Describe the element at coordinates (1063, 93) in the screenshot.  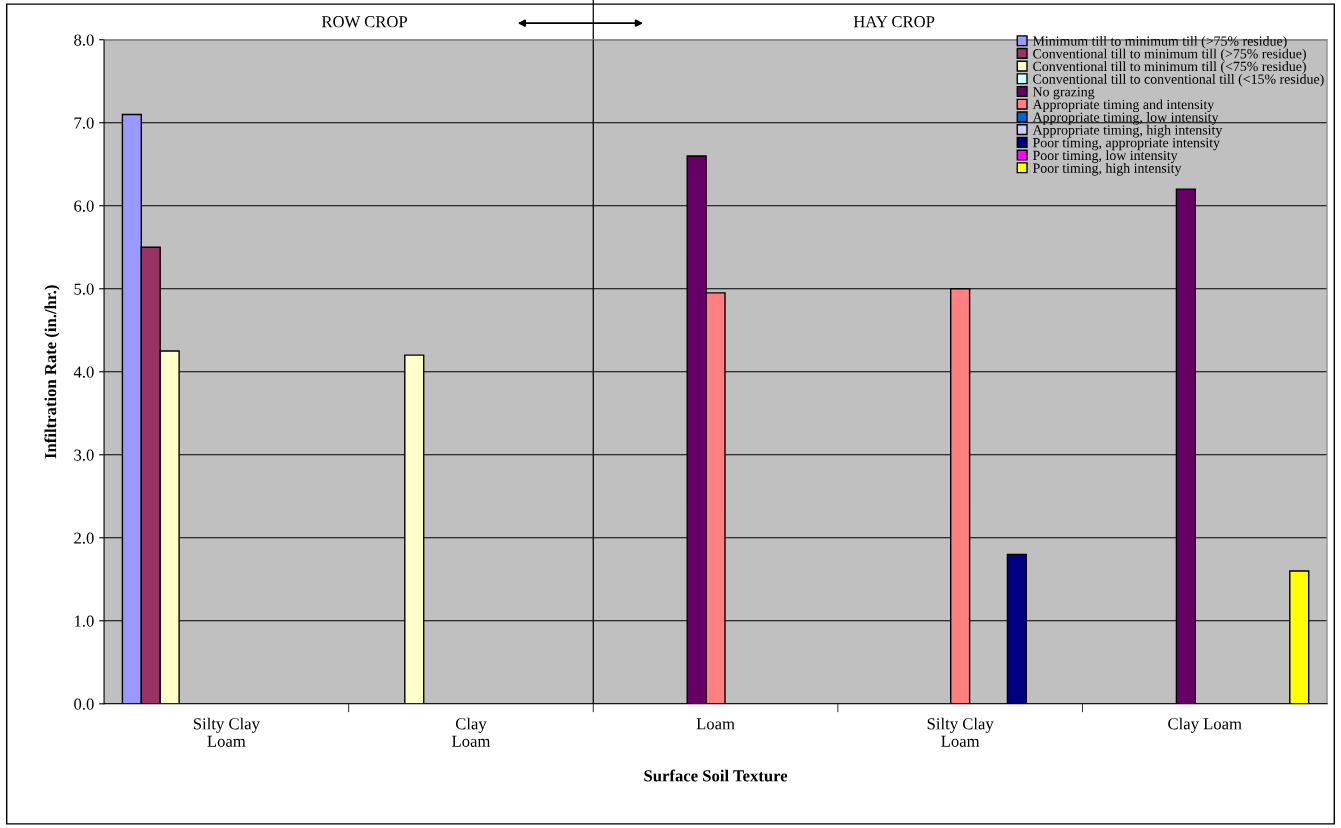
I see `legend-label: No grazing` at that location.